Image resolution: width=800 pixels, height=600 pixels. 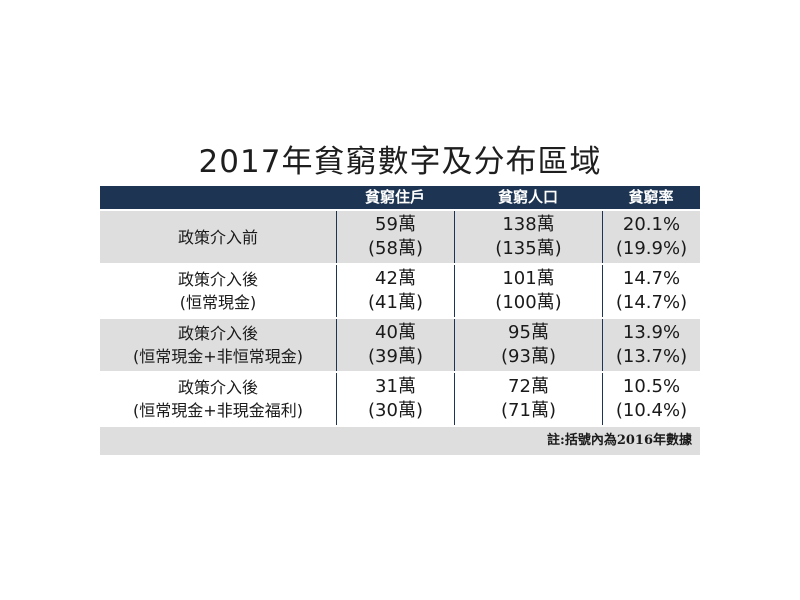 I want to click on rate-cell: 13.9% (13.7%), so click(x=651, y=345).